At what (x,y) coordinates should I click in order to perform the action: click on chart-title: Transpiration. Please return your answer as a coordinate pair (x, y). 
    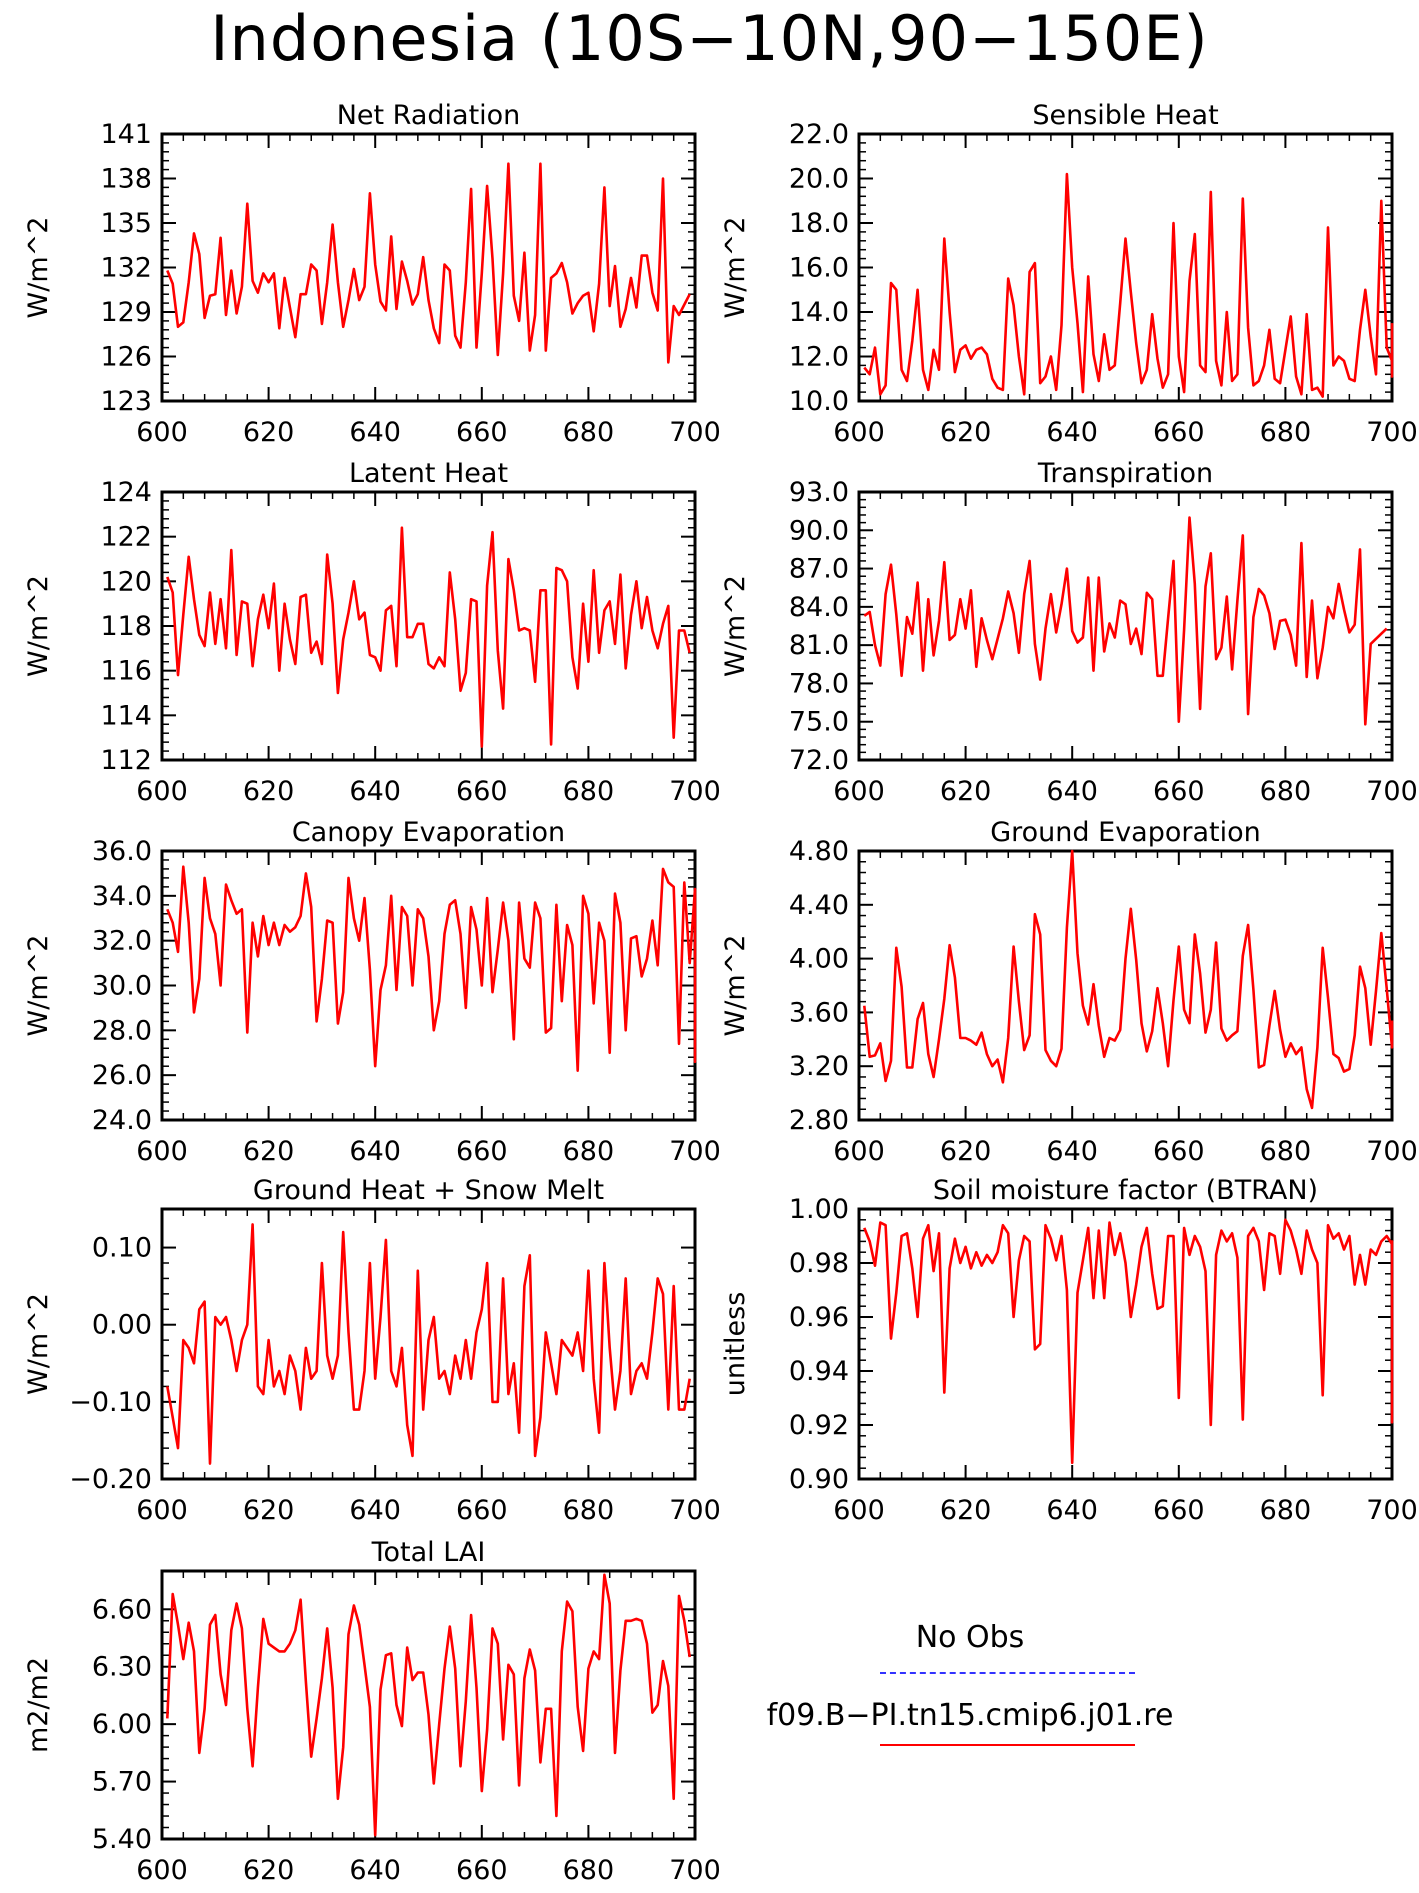
    Looking at the image, I should click on (1125, 473).